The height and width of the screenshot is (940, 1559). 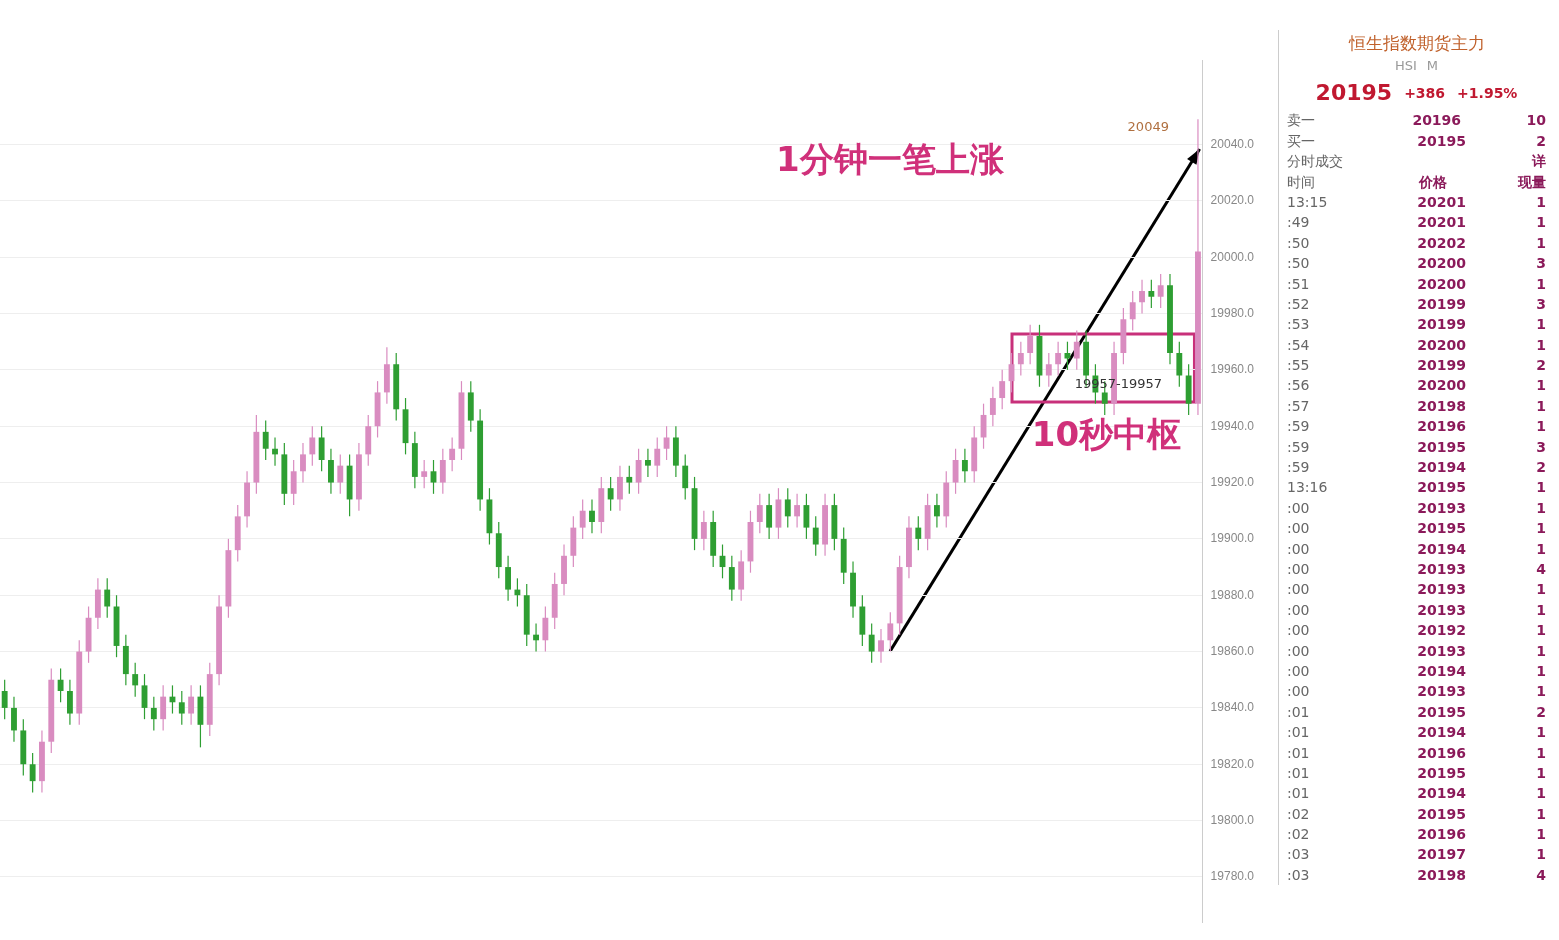 What do you see at coordinates (1232, 143) in the screenshot?
I see `y-tick-label: 20040.0` at bounding box center [1232, 143].